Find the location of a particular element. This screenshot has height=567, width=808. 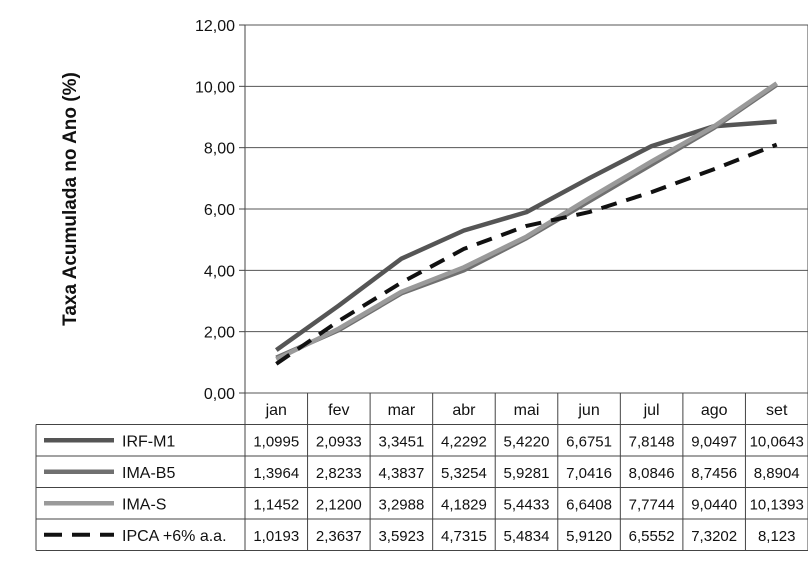

table-value: 6,5552 is located at coordinates (652, 536).